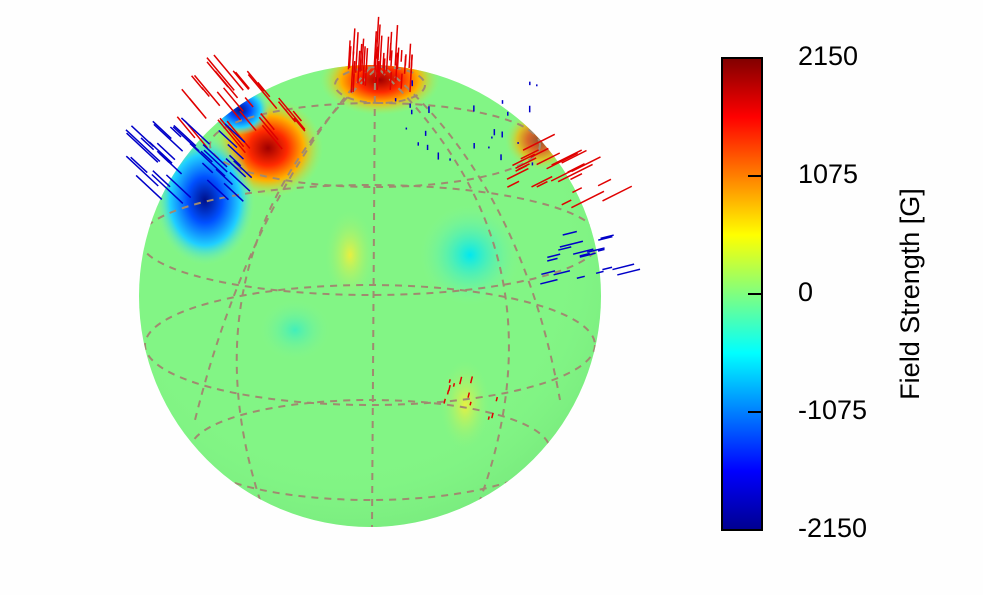  Describe the element at coordinates (828, 174) in the screenshot. I see `colorbar-tick-label: 1075` at that location.